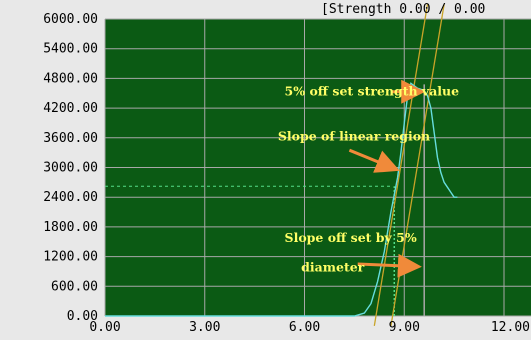  Describe the element at coordinates (354, 135) in the screenshot. I see `annotation-label: Slope of linear region` at that location.